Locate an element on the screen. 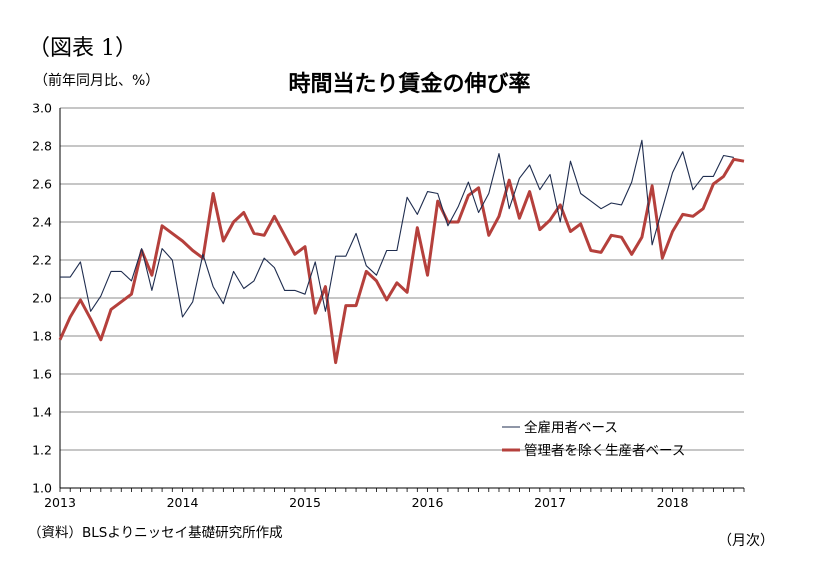 The width and height of the screenshot is (819, 586). y-tick-label: 1.6 is located at coordinates (42, 374).